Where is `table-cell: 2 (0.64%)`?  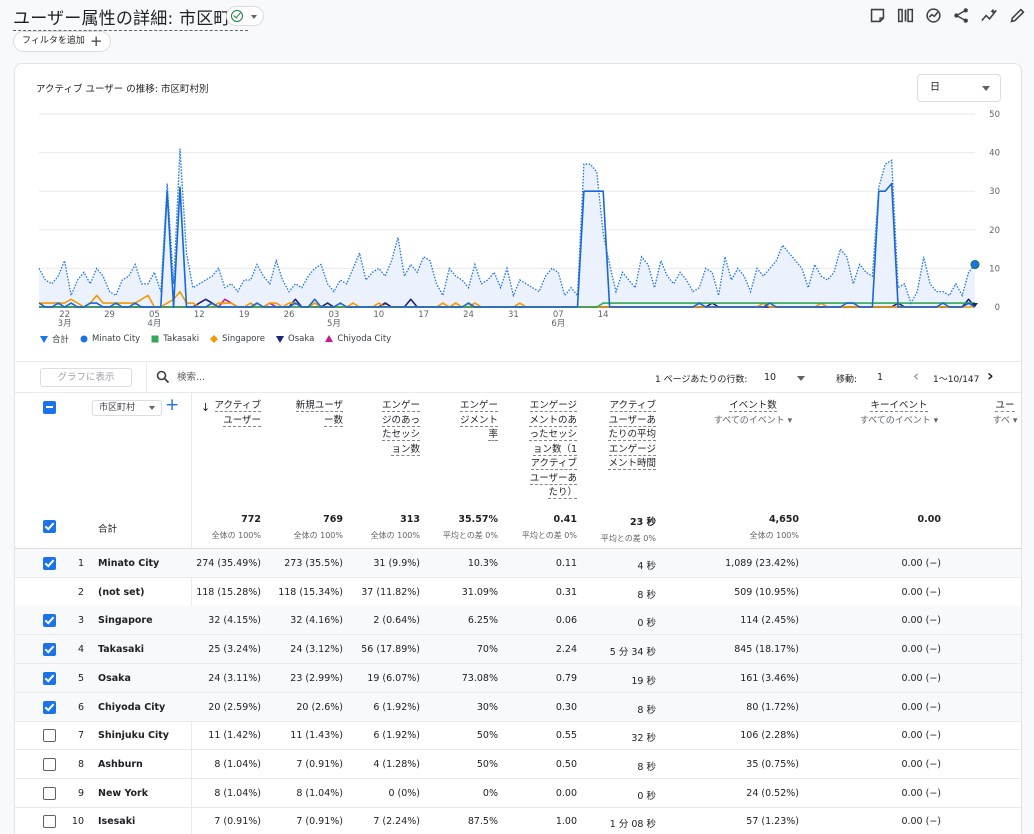
table-cell: 2 (0.64%) is located at coordinates (396, 621).